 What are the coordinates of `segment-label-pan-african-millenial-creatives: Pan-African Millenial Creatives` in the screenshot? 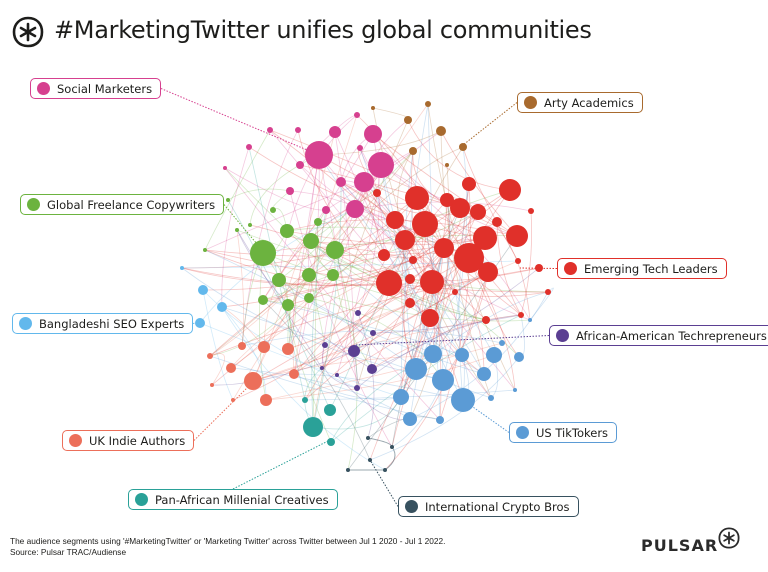 It's located at (233, 499).